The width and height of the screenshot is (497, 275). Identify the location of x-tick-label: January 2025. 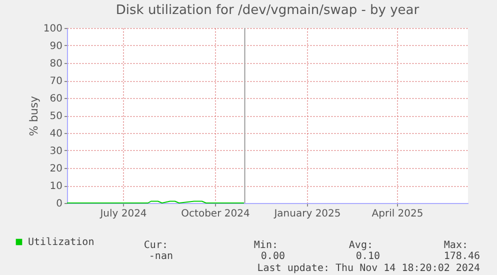
(307, 214).